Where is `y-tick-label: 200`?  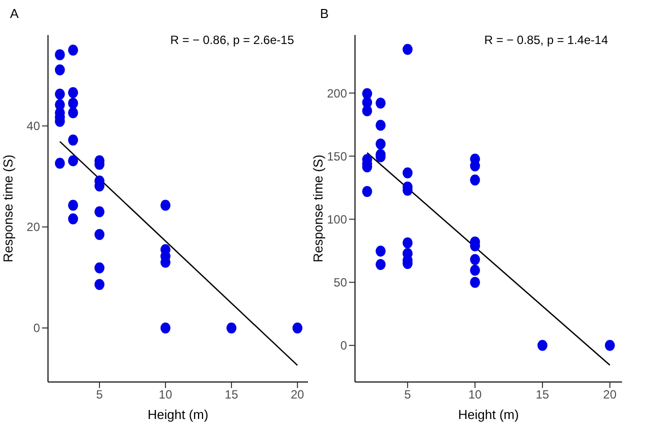
y-tick-label: 200 is located at coordinates (337, 93).